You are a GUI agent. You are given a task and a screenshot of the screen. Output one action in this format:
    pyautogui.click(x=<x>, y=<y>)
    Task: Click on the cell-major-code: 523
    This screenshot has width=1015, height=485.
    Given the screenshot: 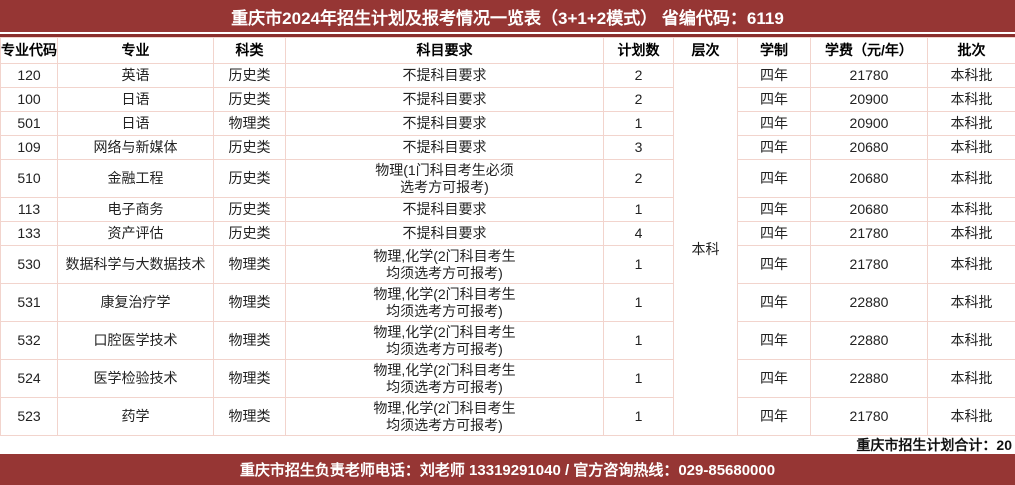 What is the action you would take?
    pyautogui.click(x=29, y=417)
    